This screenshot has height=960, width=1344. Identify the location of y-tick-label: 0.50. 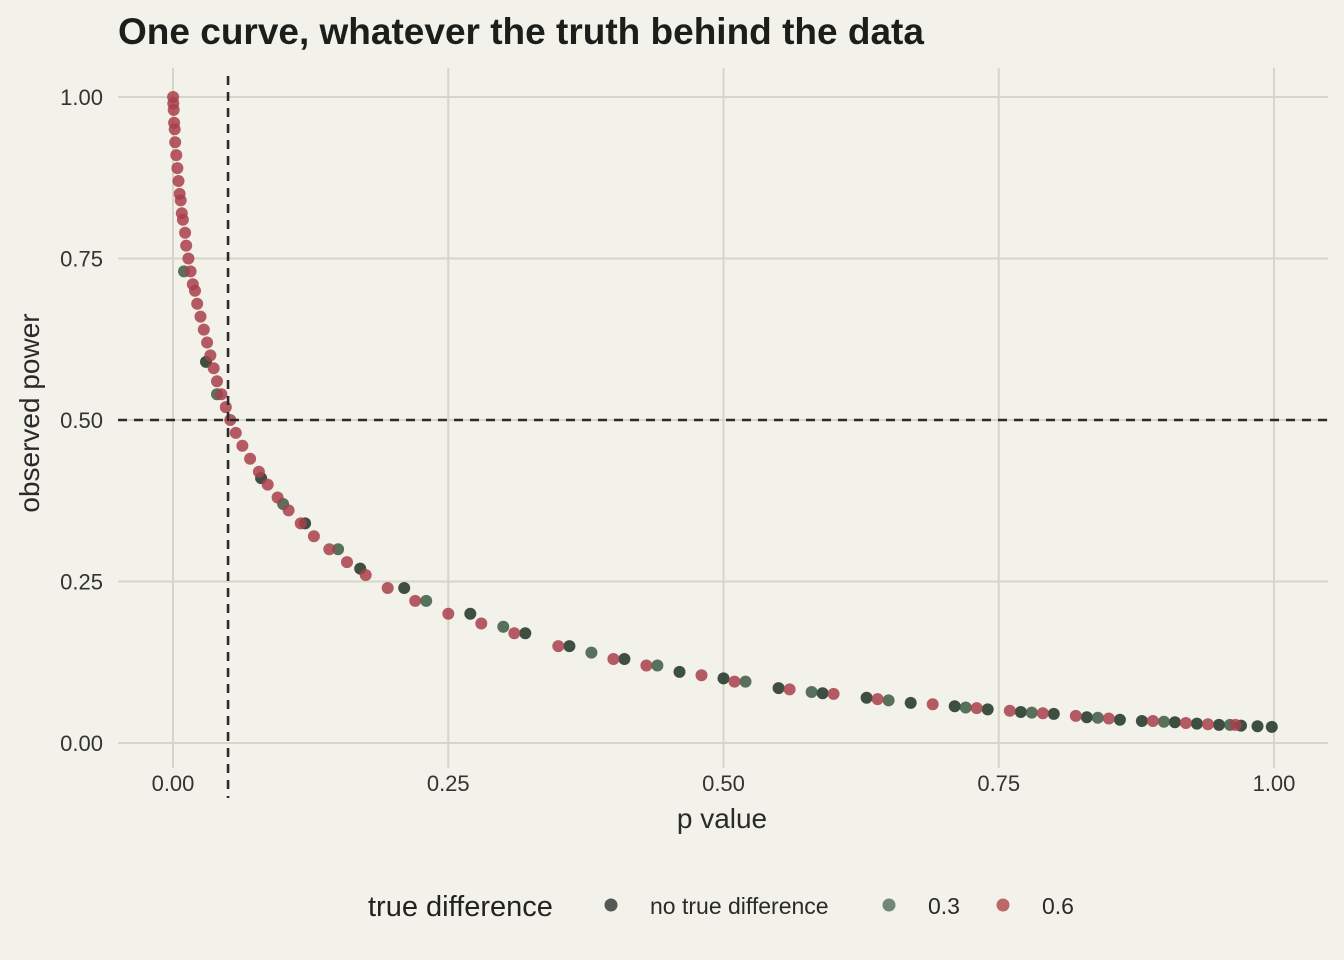
(81, 420).